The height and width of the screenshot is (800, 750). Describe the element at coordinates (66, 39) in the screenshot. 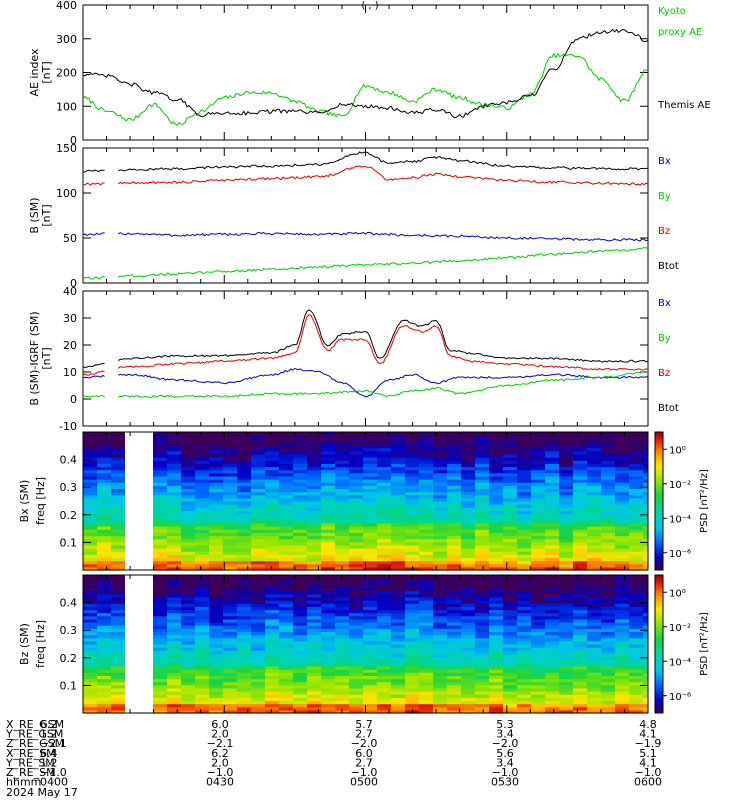

I see `y-tick-label: 300` at that location.